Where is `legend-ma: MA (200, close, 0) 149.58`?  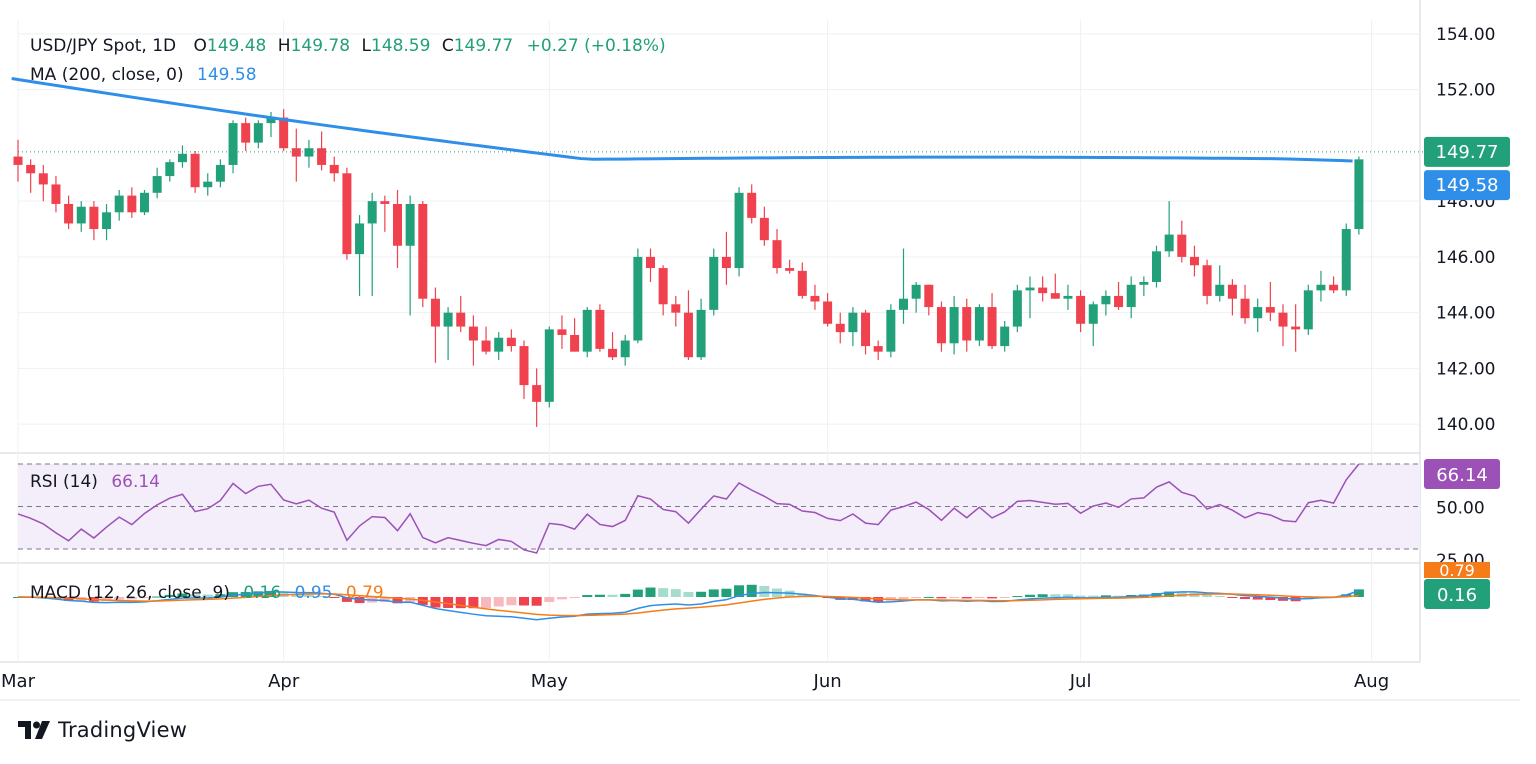 legend-ma: MA (200, close, 0) 149.58 is located at coordinates (143, 75).